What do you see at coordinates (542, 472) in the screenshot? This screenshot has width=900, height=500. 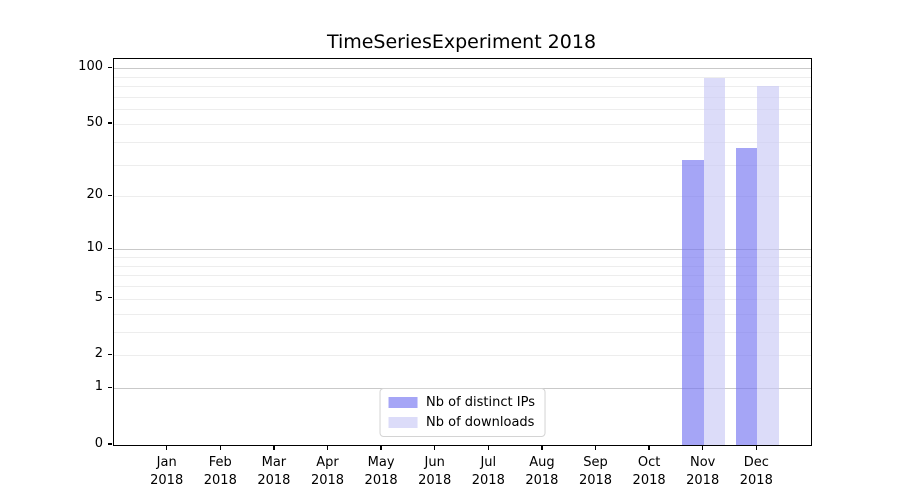 I see `x-tick-label: Aug 2018` at bounding box center [542, 472].